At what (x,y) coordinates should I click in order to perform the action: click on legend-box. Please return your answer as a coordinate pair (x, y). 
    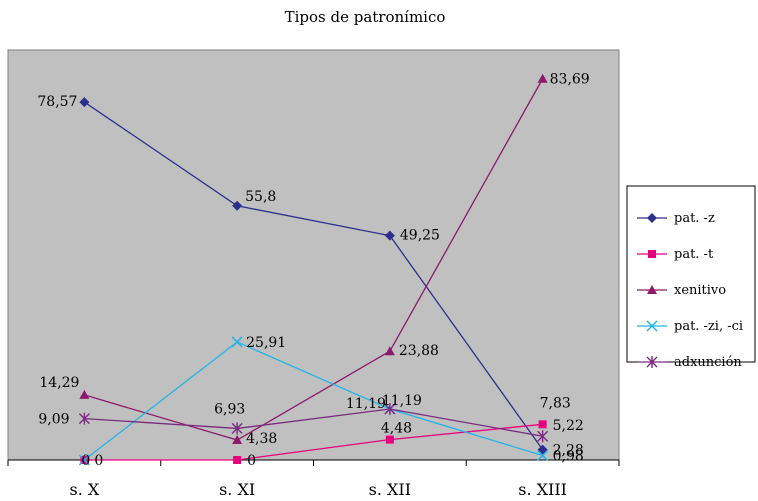
    Looking at the image, I should click on (691, 274).